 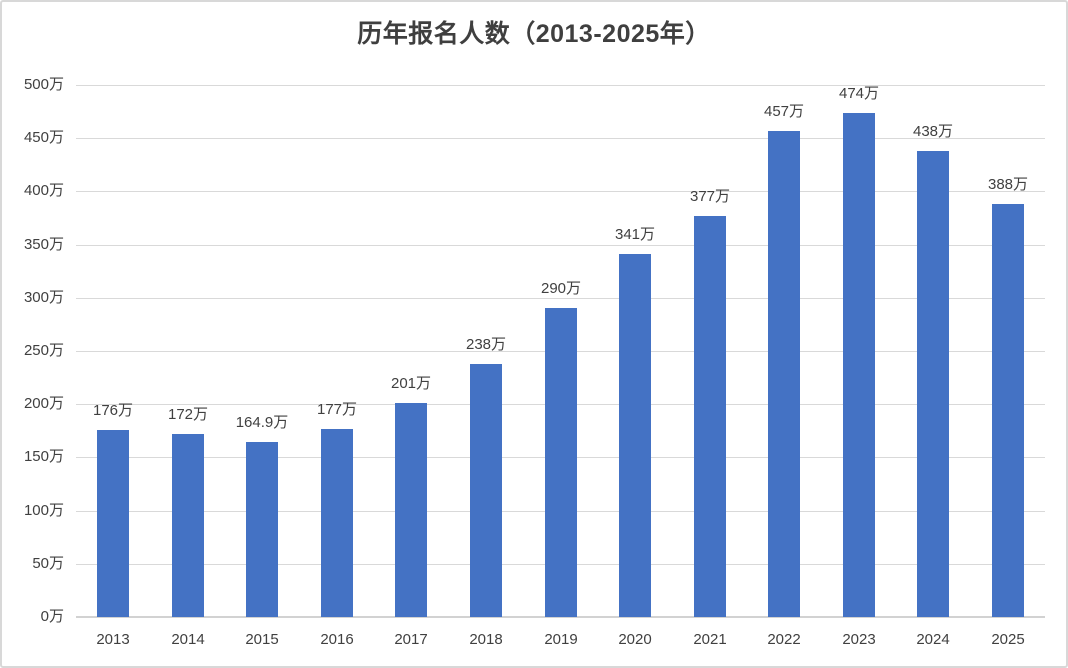 I want to click on y-axis-tick-label: 300万, so click(x=43, y=297).